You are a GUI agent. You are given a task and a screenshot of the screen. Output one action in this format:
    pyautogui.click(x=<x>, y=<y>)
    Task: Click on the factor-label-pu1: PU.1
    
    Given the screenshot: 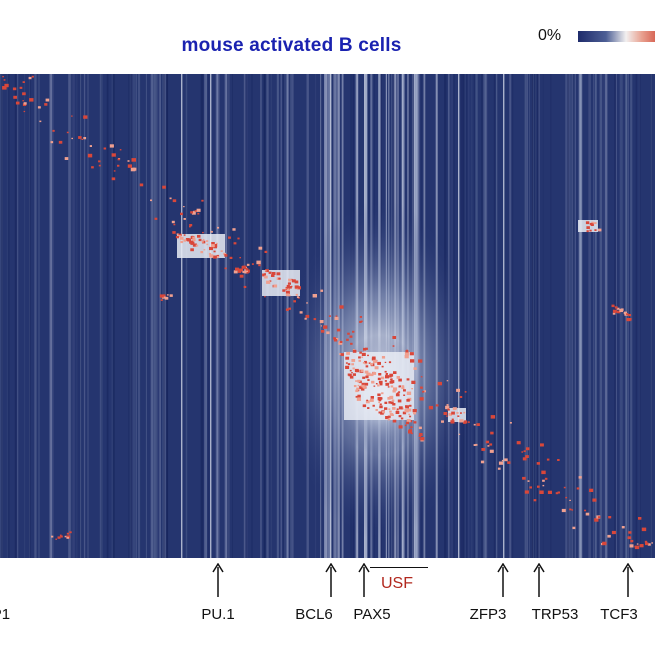 What is the action you would take?
    pyautogui.click(x=218, y=614)
    